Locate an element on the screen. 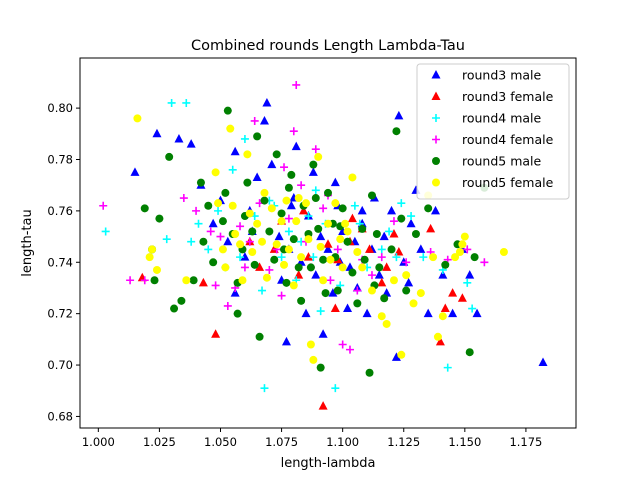 This screenshot has width=640, height=484. legend-label: round5 male is located at coordinates (502, 161).